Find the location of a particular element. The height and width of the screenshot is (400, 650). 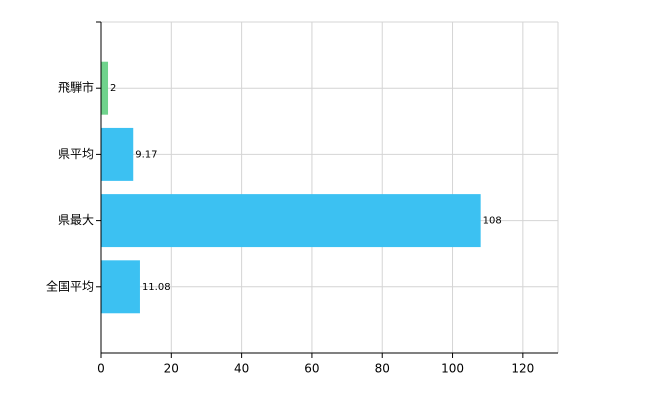

x-tick-label: 0 is located at coordinates (101, 369).